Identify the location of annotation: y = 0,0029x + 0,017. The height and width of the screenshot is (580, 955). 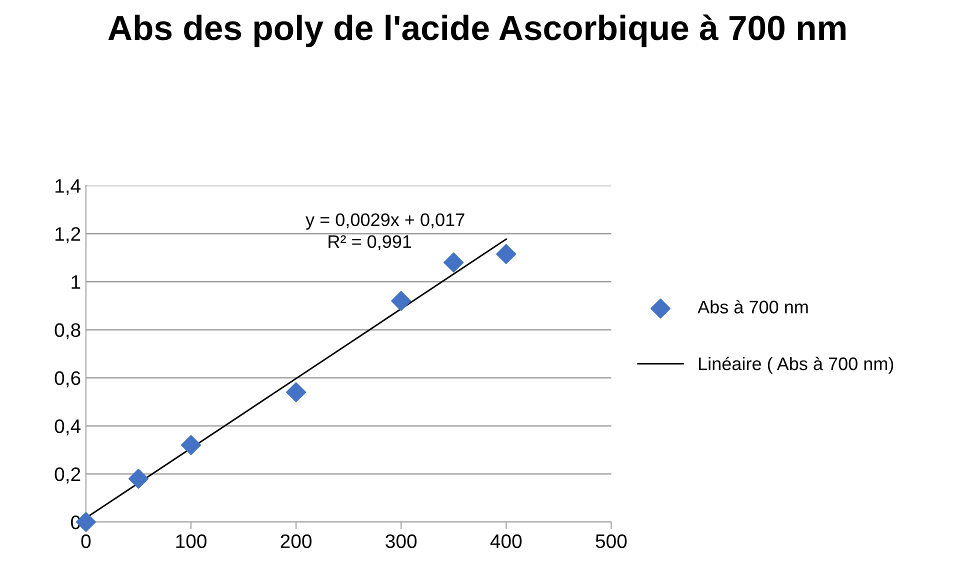
(385, 221).